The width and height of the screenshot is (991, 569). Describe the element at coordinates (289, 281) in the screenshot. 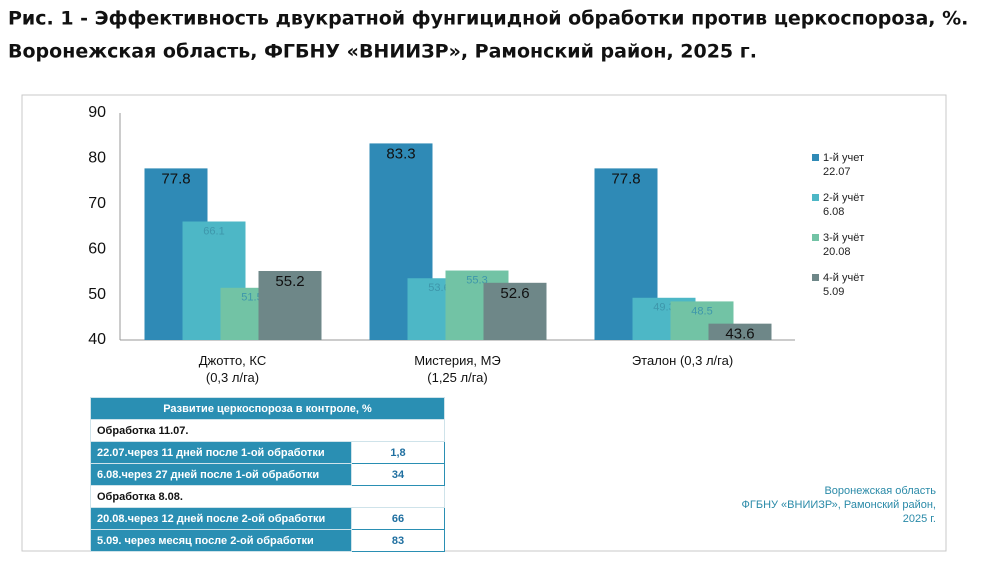

I see `value-label: 55.2` at that location.